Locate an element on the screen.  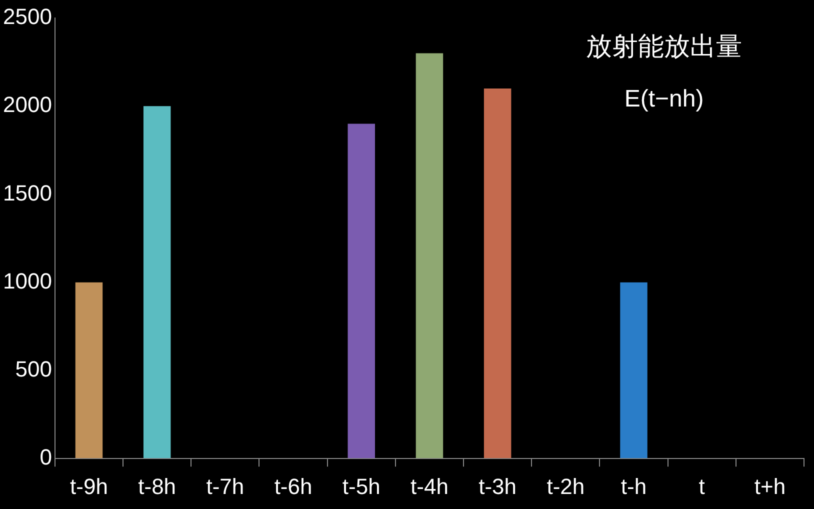
x-tick-label: t is located at coordinates (701, 486).